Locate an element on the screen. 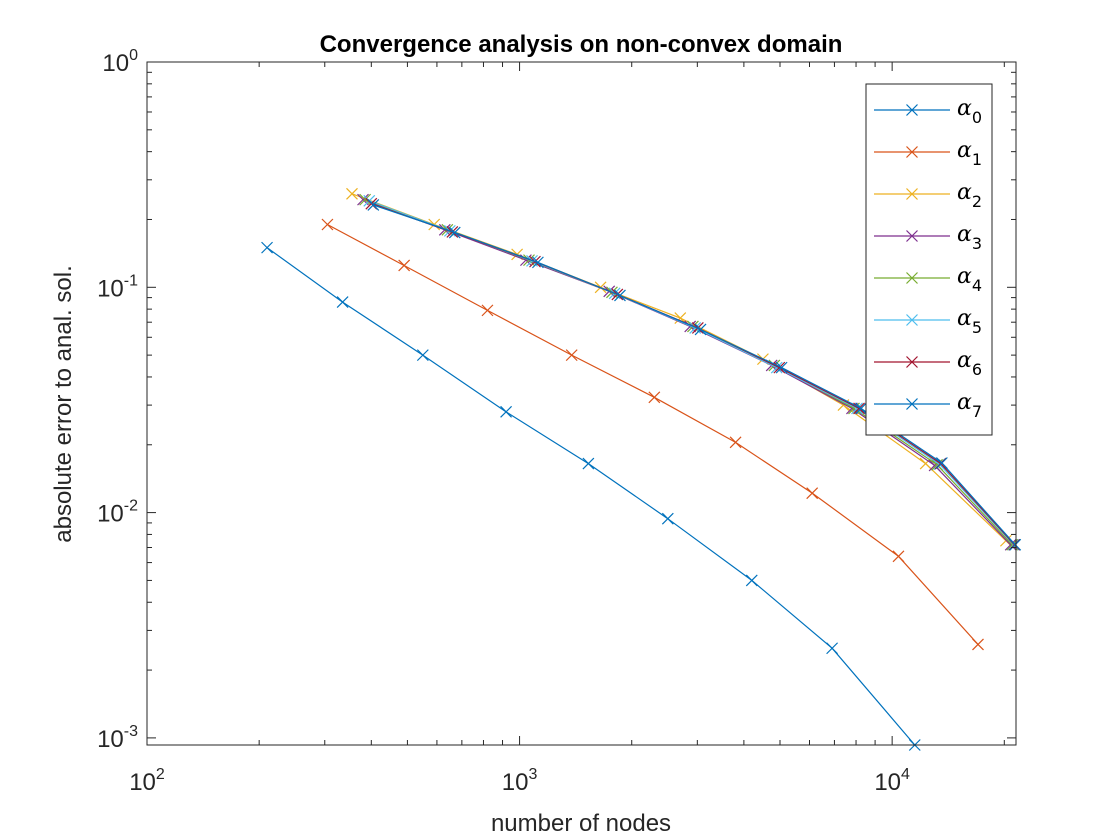 This screenshot has width=1120, height=840. y-tick-label: 10⁻¹ is located at coordinates (117, 287).